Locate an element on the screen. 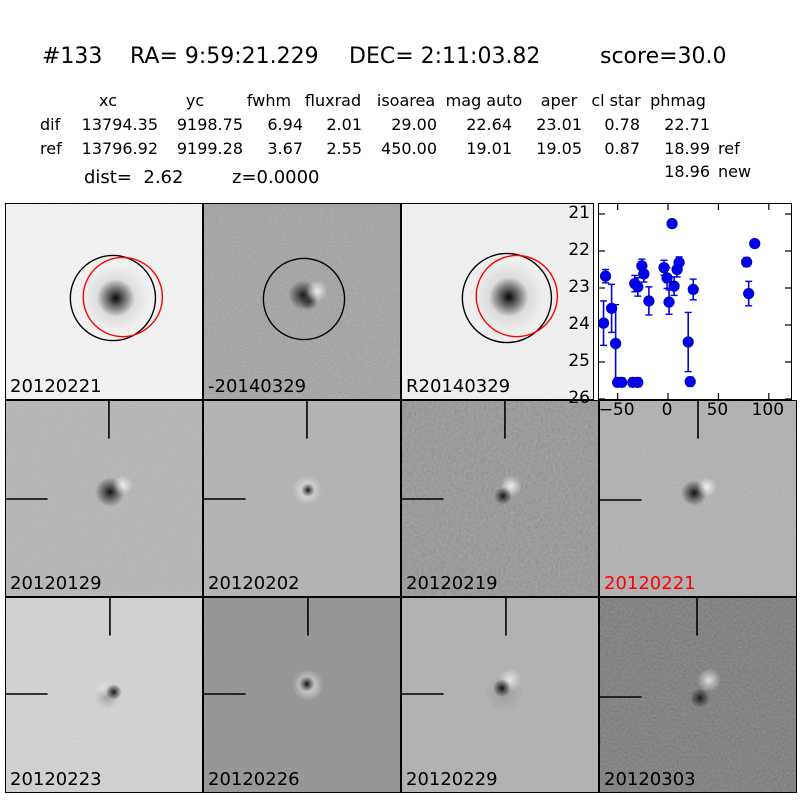 The width and height of the screenshot is (800, 800). table-value: 13796.92 is located at coordinates (119, 148).